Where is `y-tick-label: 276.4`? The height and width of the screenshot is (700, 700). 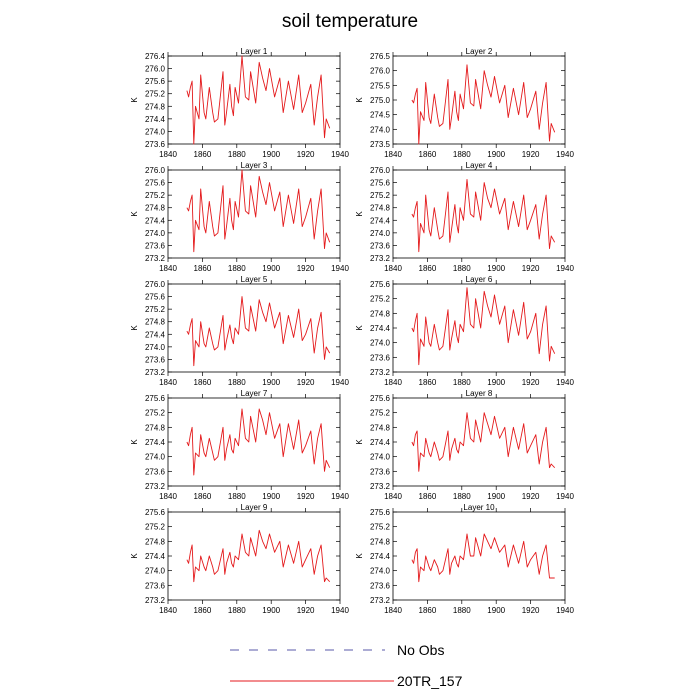
y-tick-label: 276.4 is located at coordinates (155, 56).